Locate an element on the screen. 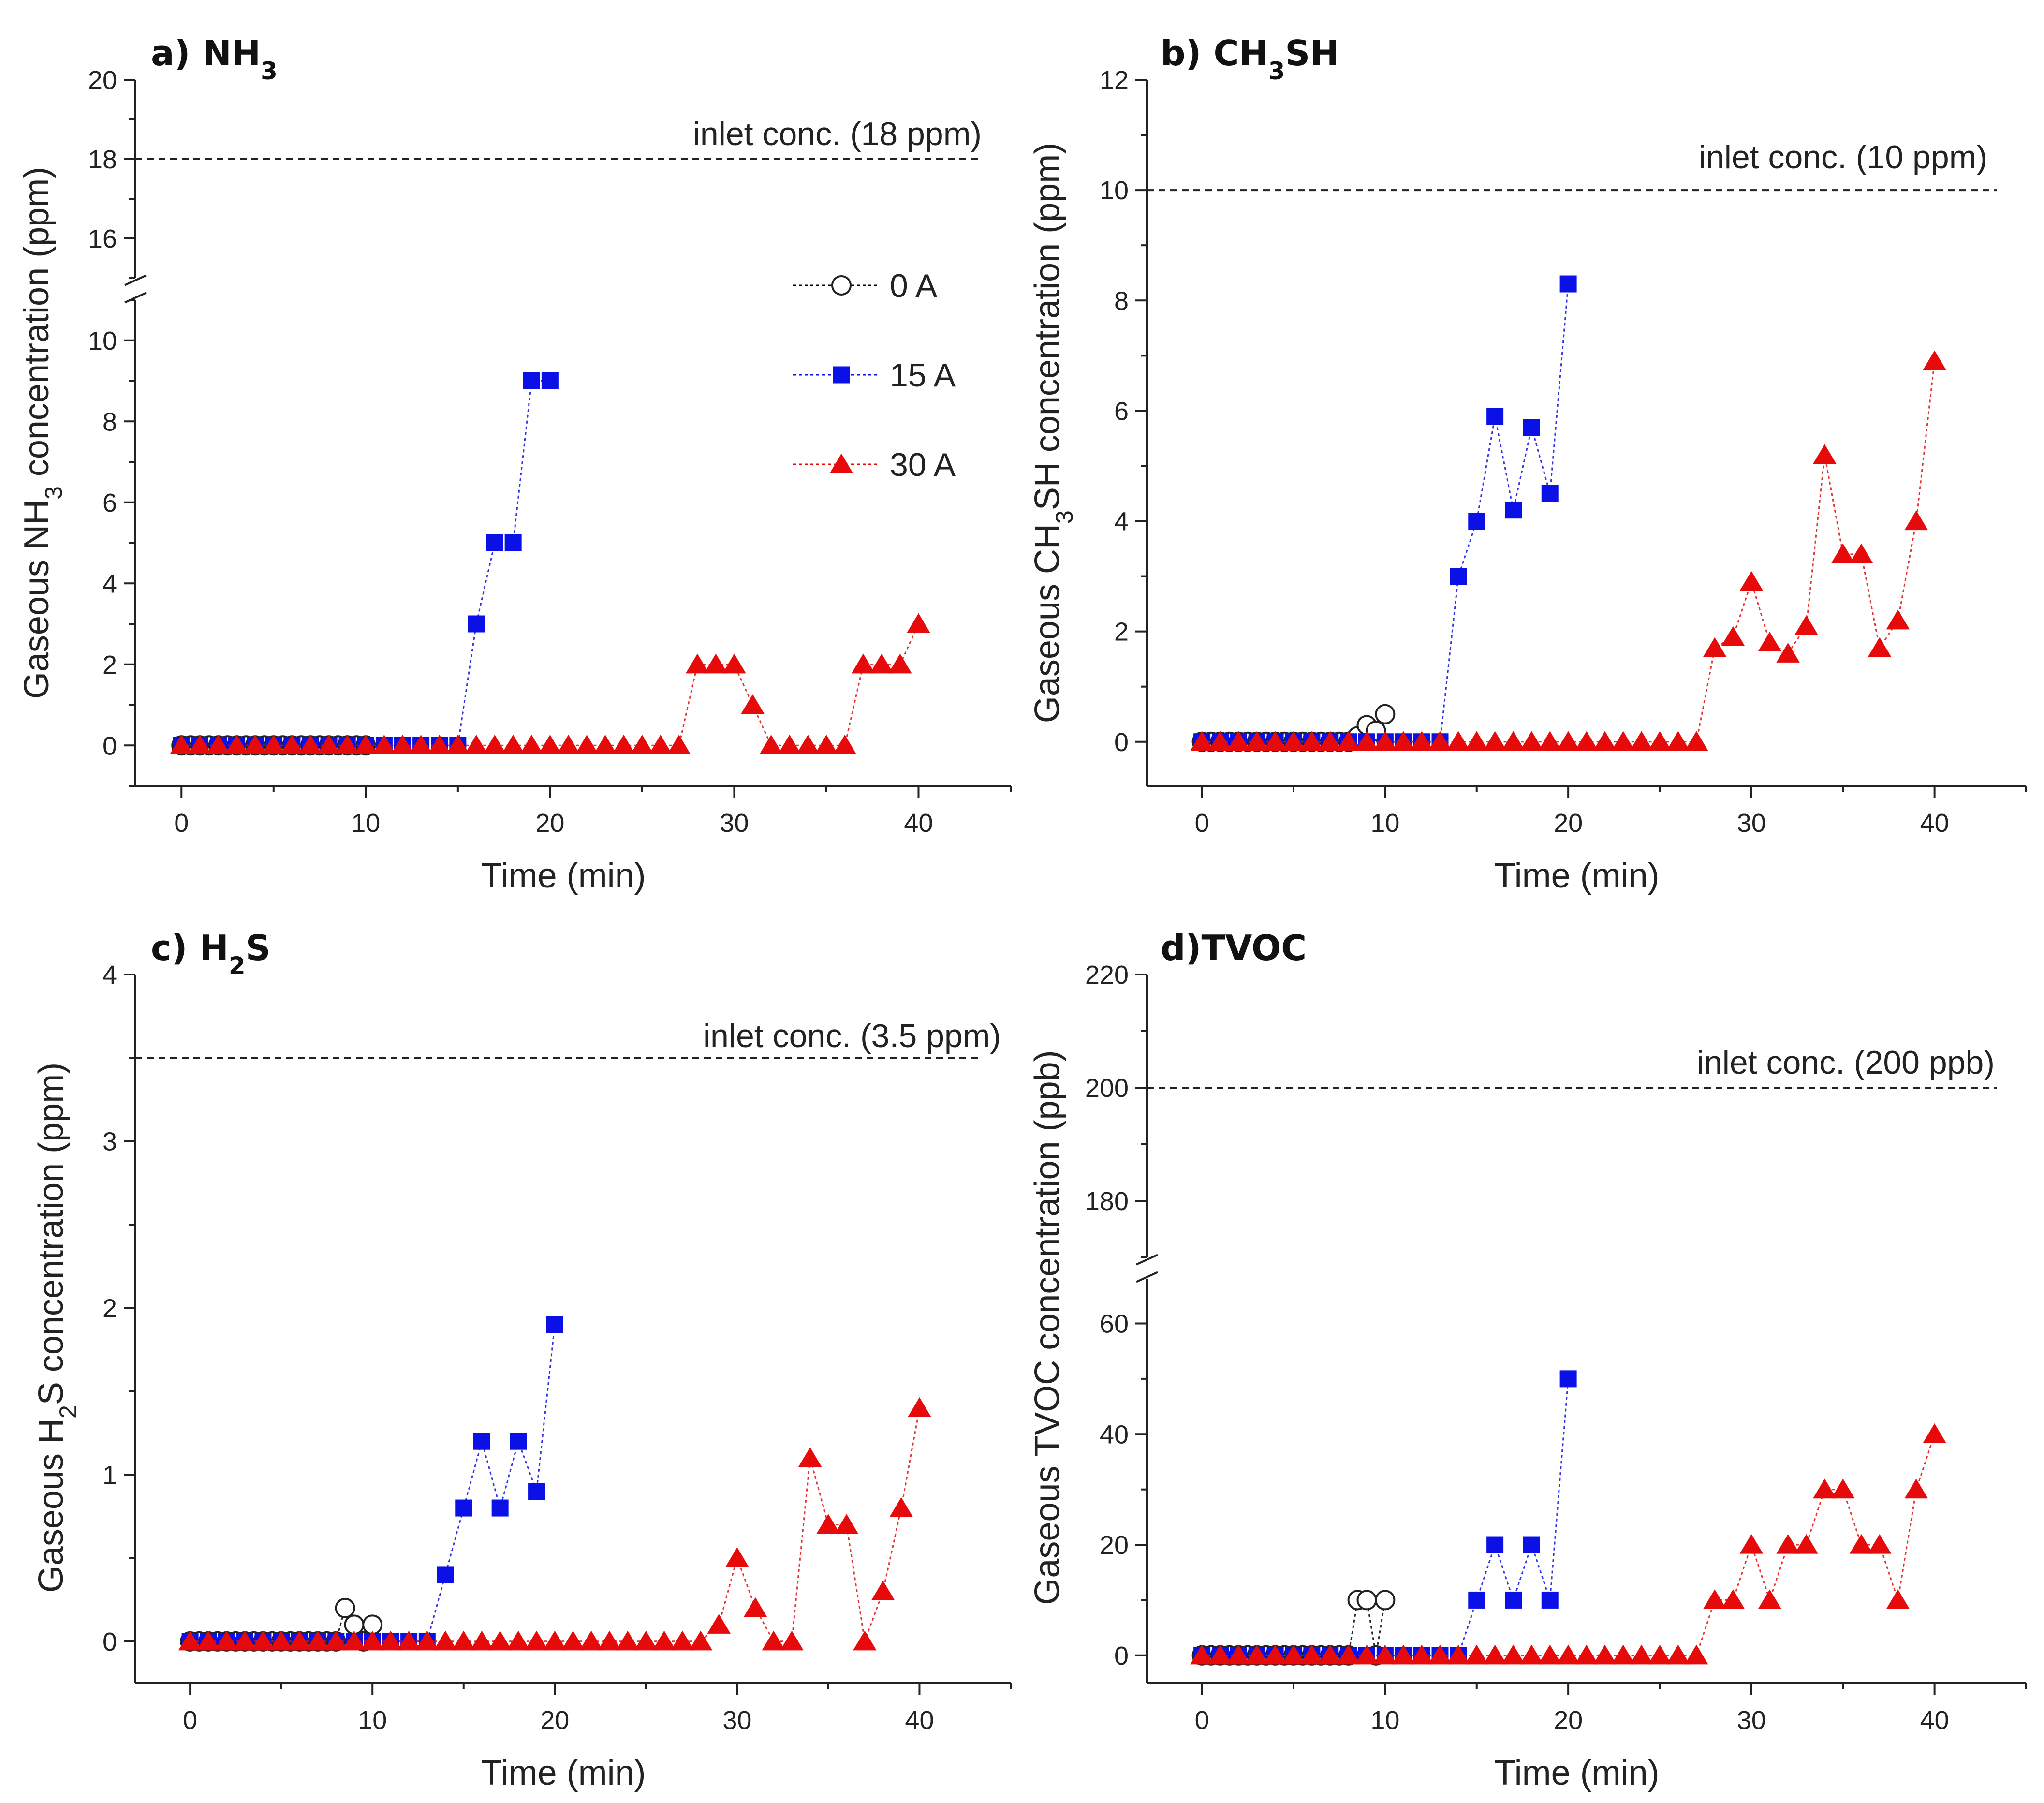  panel-title-suffix: SH is located at coordinates (1312, 53).